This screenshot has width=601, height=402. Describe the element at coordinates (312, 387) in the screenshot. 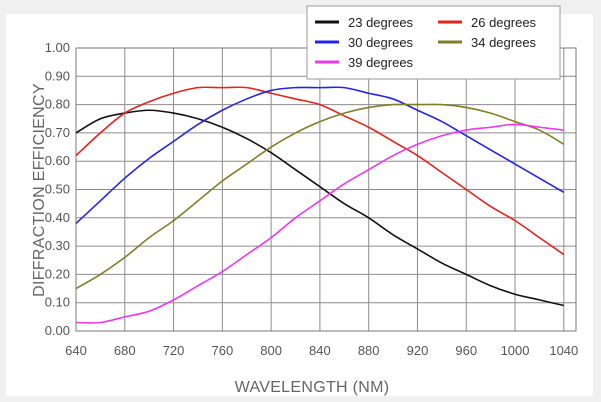

I see `x-axis-title: WAVELENGTH (NM)` at that location.